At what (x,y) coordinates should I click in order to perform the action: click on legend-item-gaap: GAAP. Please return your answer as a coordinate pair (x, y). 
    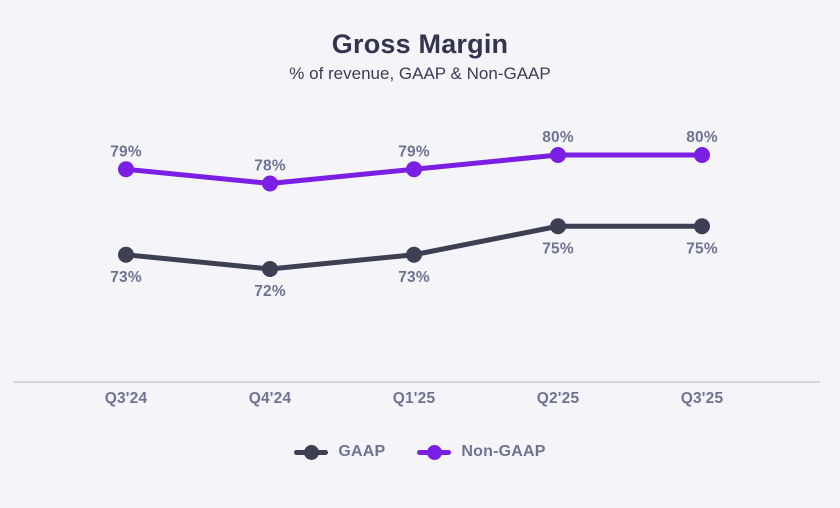
    Looking at the image, I should click on (339, 452).